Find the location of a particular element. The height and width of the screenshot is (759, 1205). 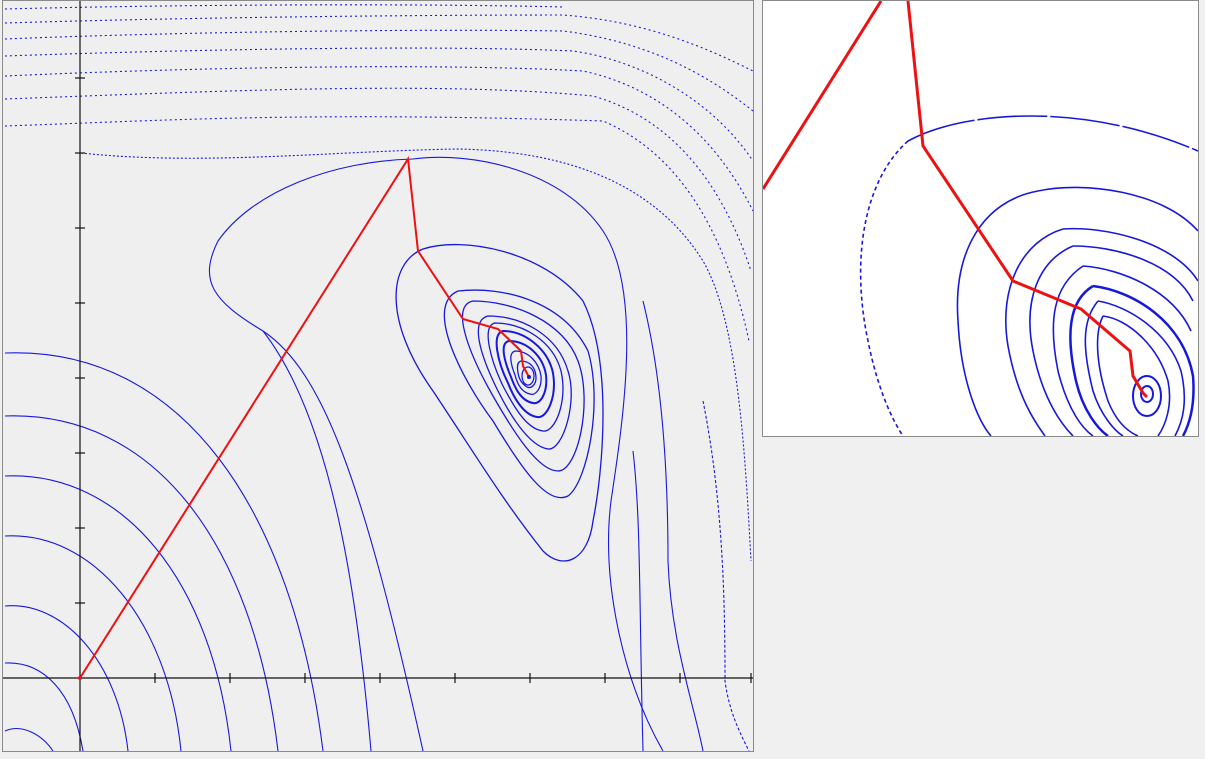

inner-contours is located at coordinates (499, 402).